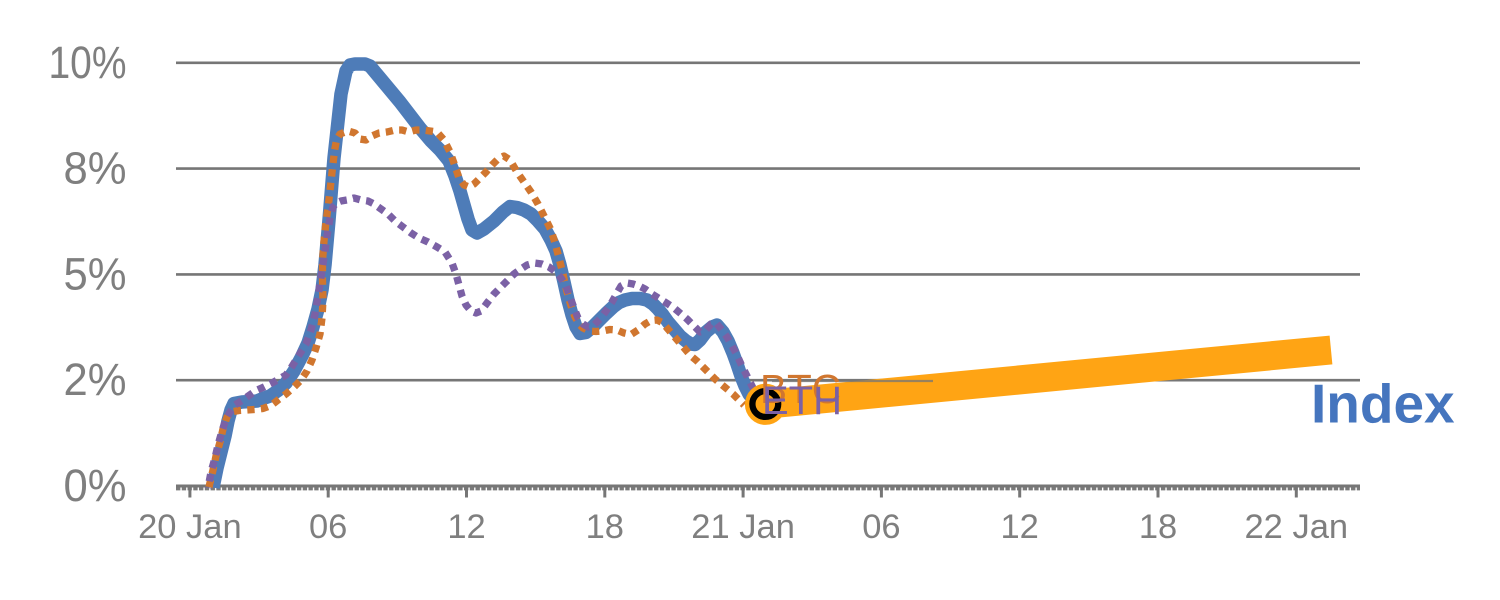  Describe the element at coordinates (1383, 404) in the screenshot. I see `svg-text: Index` at that location.